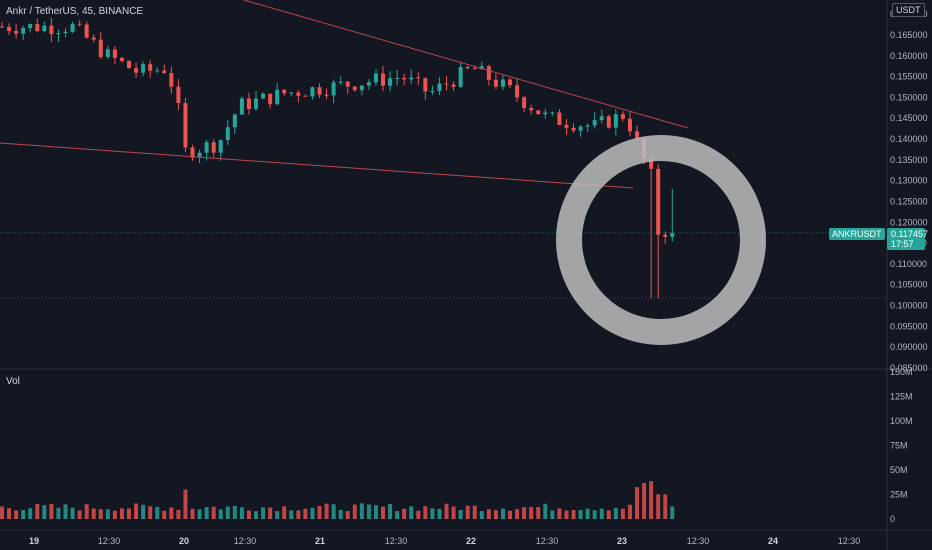  What do you see at coordinates (184, 541) in the screenshot?
I see `time-tick-label: 20` at bounding box center [184, 541].